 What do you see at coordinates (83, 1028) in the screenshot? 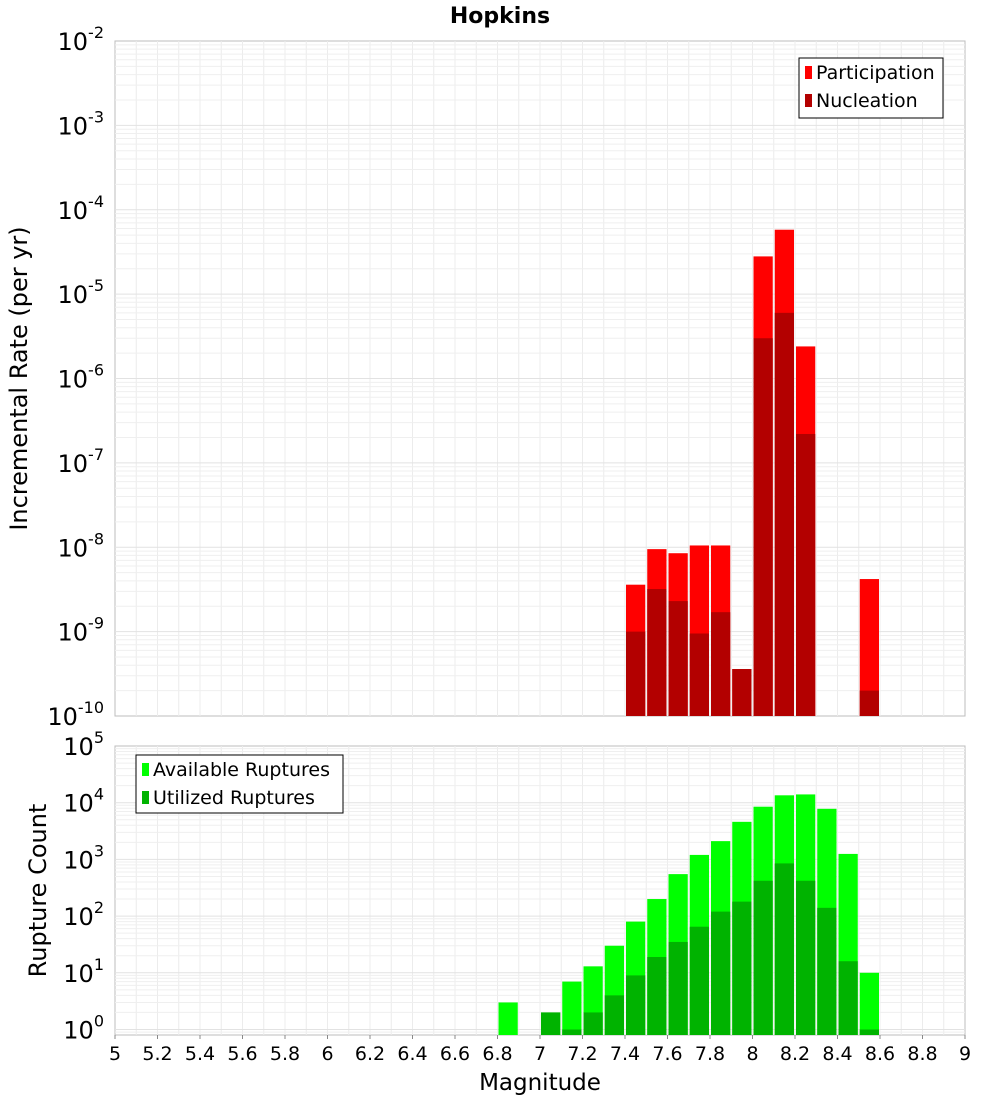
I see `y-tick-label: 10⁰` at bounding box center [83, 1028].